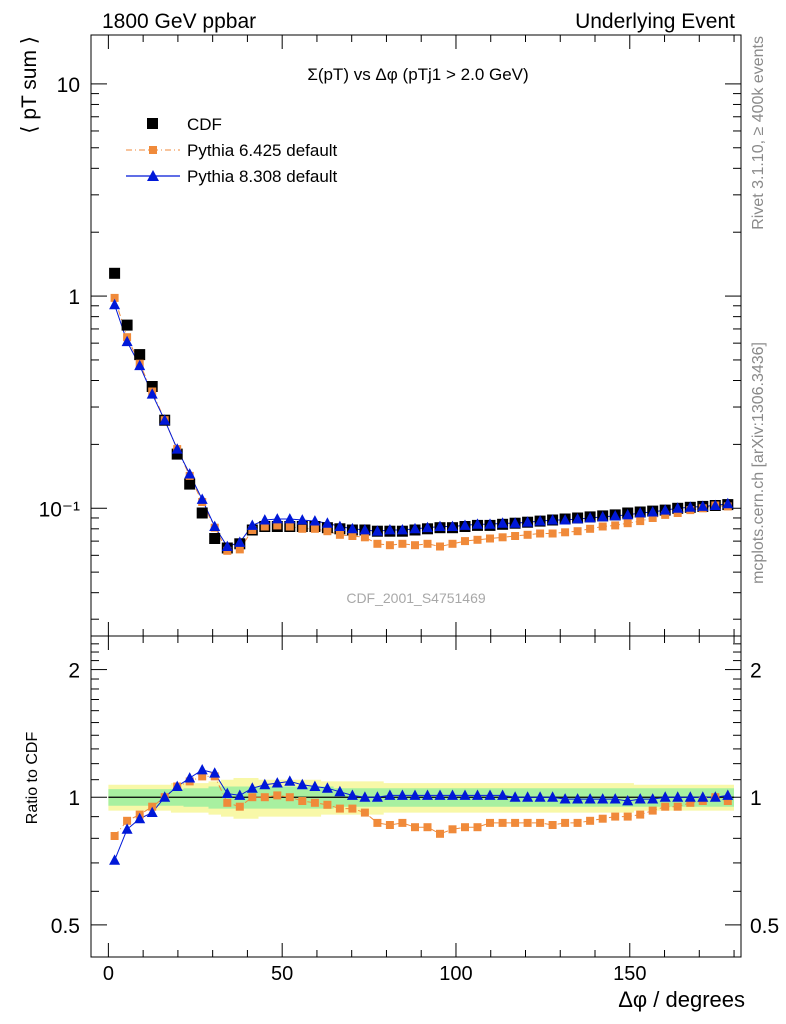  I want to click on ratio-y-tick-label: 0.5, so click(65, 926).